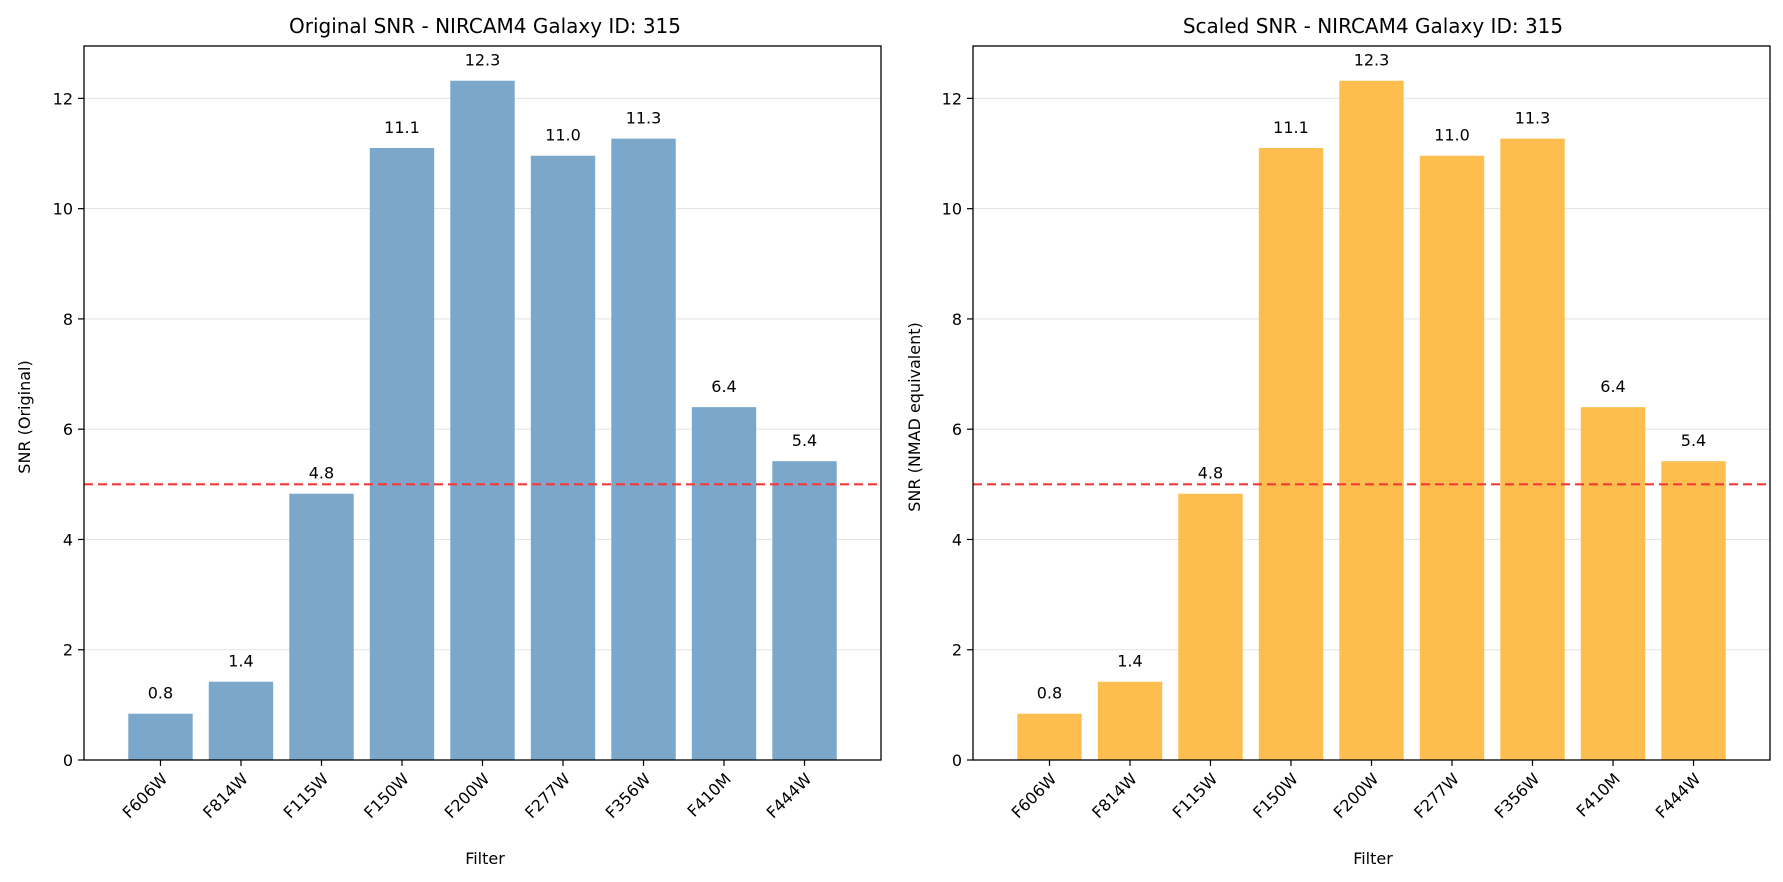 The image size is (1783, 882). I want to click on original-x-tick-label: F115W, so click(306, 795).